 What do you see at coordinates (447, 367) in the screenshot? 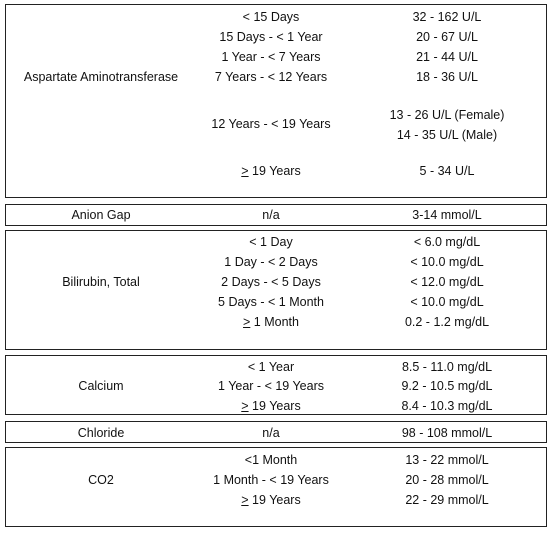
I see `reference-range: 8.5 - 11.0 mg/dL` at bounding box center [447, 367].